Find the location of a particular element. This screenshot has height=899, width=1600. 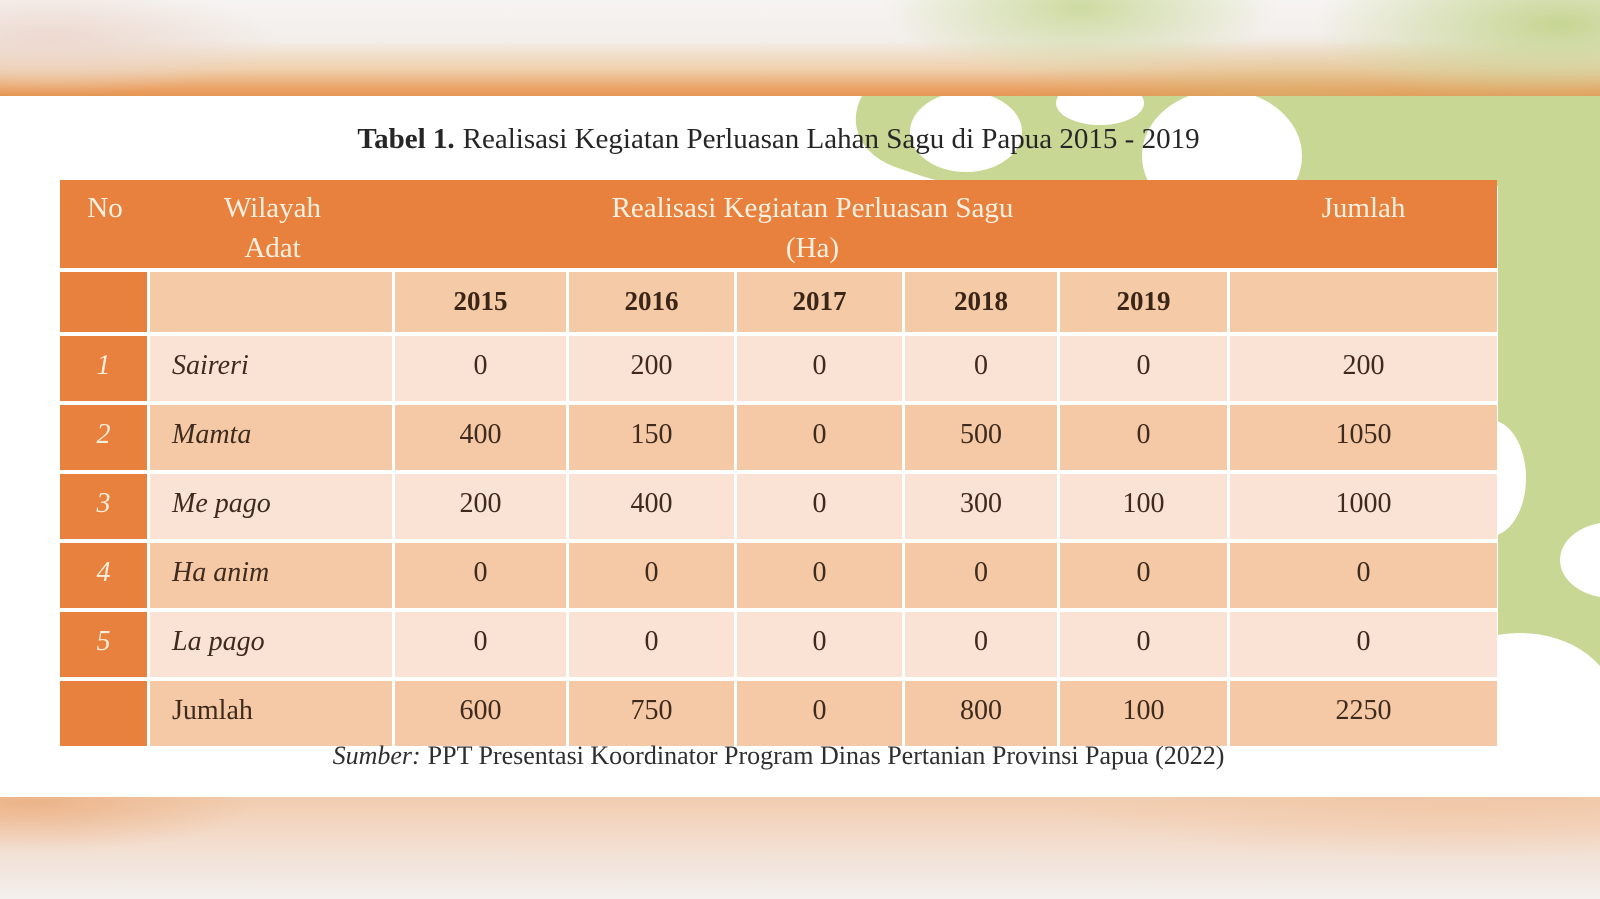

col-header-2016: 2016 is located at coordinates (653, 304).